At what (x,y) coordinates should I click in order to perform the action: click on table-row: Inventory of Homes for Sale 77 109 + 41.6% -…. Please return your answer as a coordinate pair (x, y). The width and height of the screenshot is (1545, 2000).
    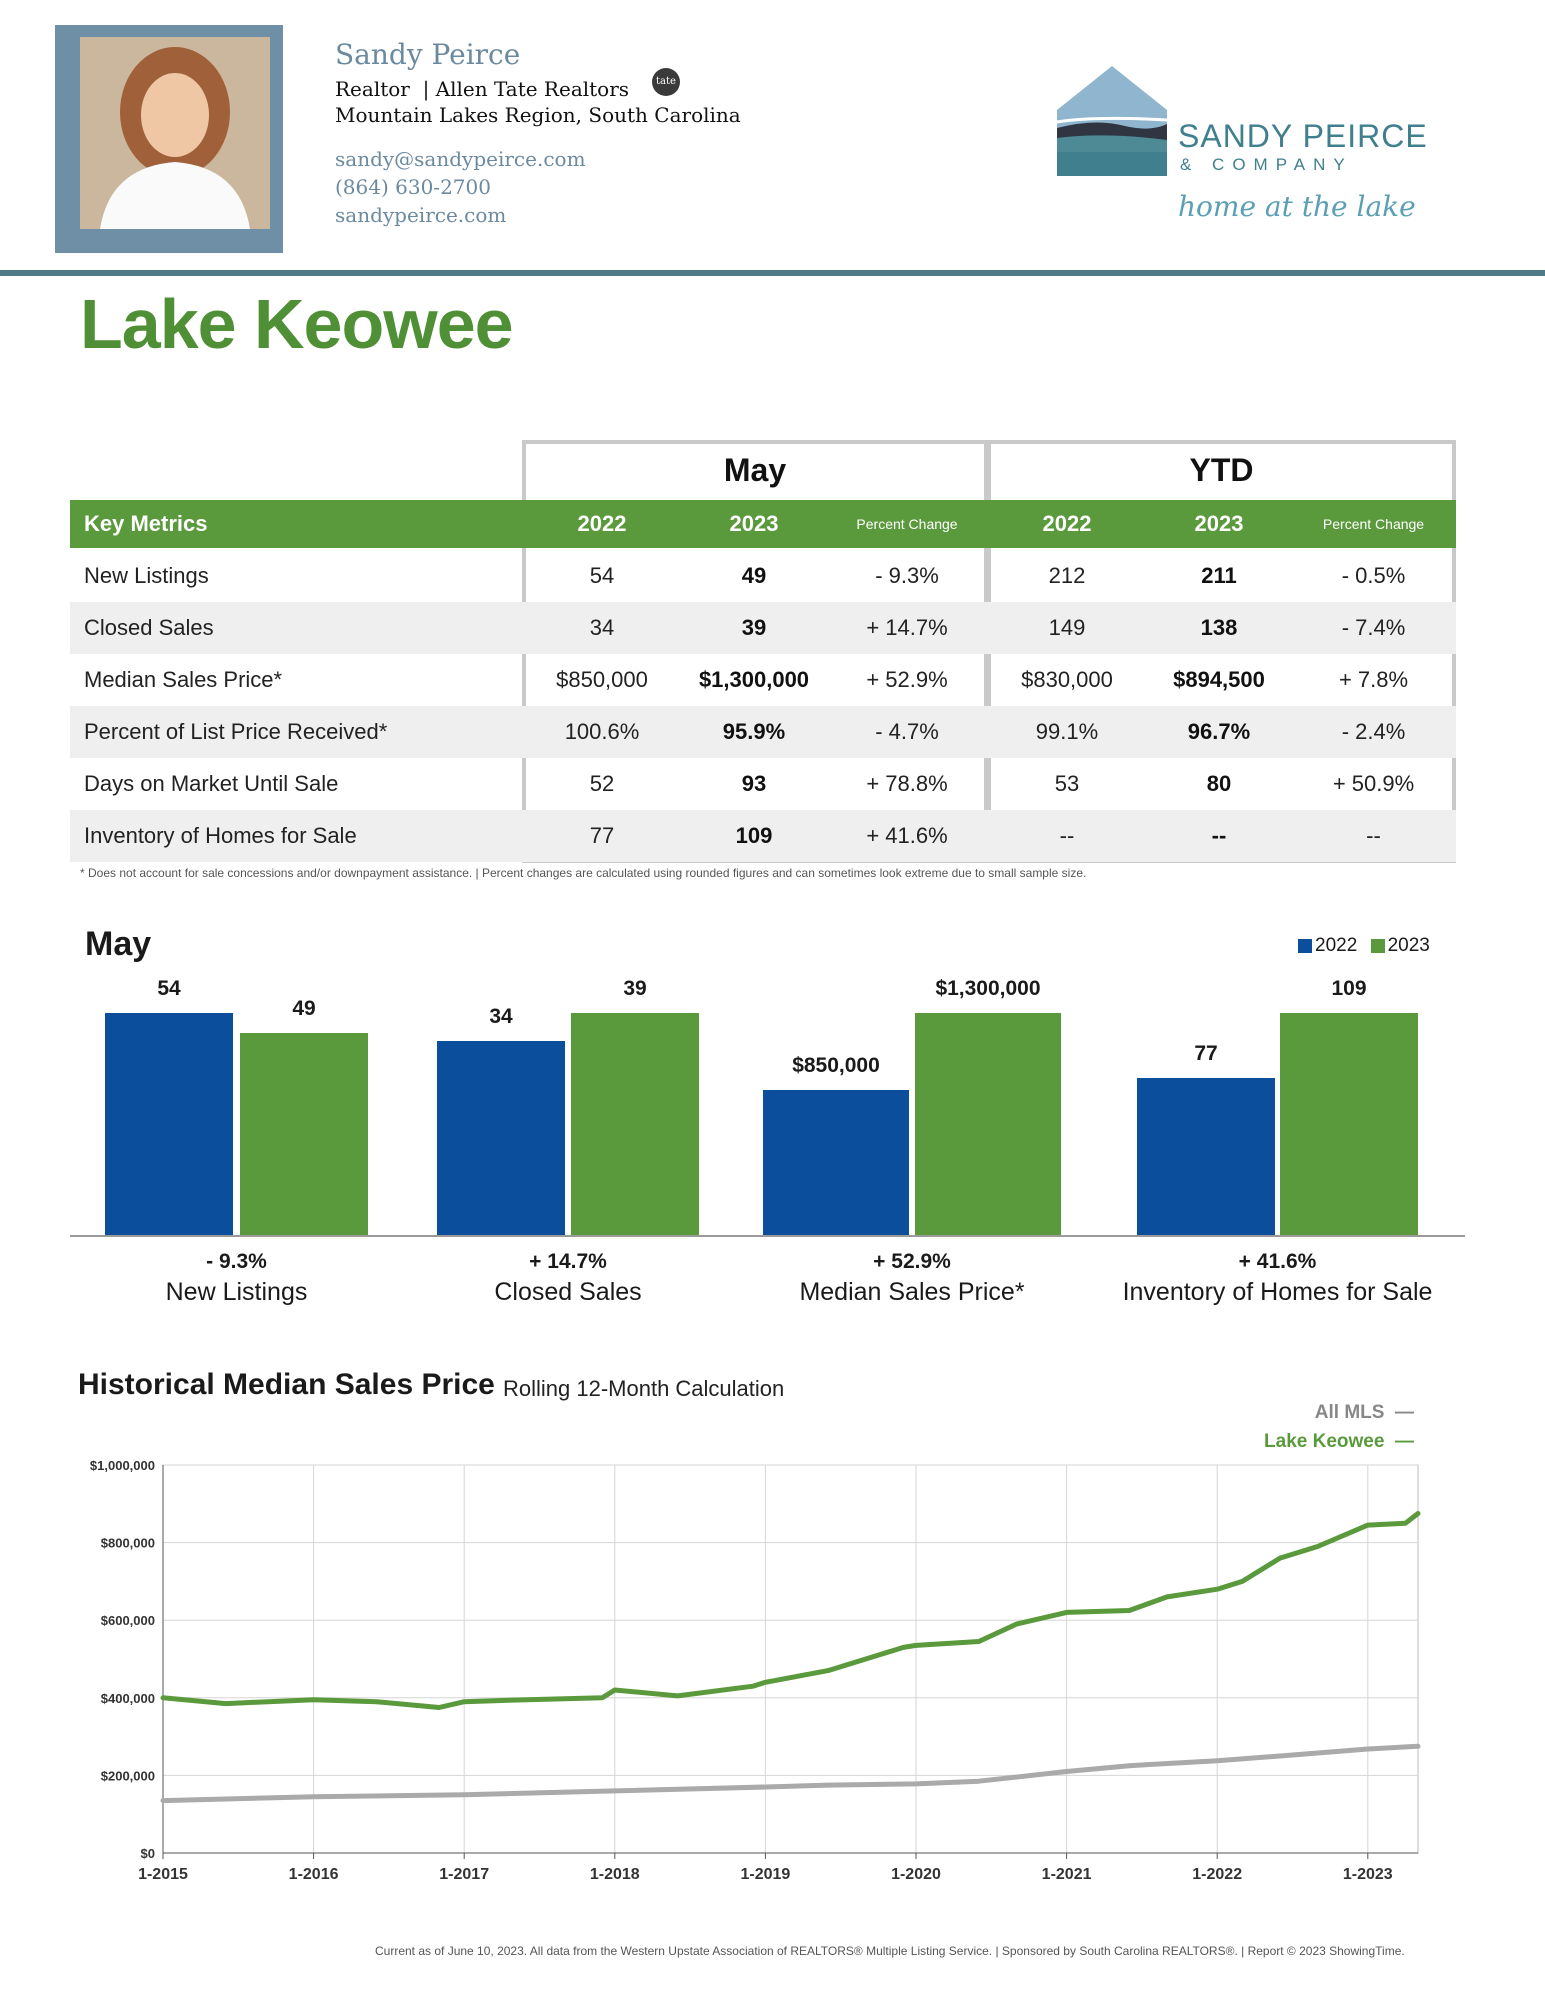
    Looking at the image, I should click on (763, 836).